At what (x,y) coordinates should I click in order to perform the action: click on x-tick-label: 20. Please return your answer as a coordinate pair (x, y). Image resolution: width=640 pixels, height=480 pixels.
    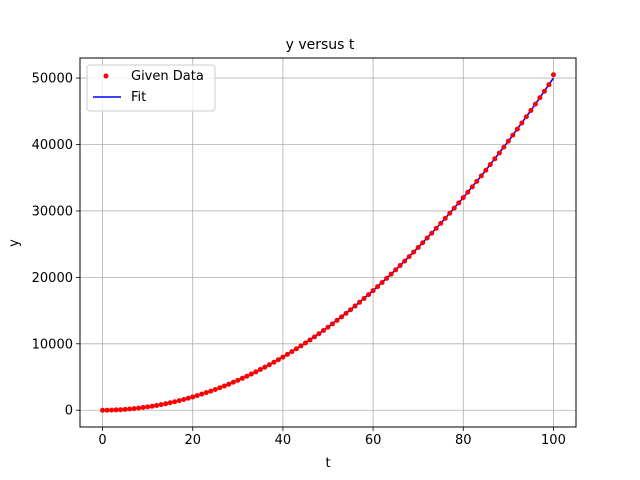
    Looking at the image, I should click on (192, 440).